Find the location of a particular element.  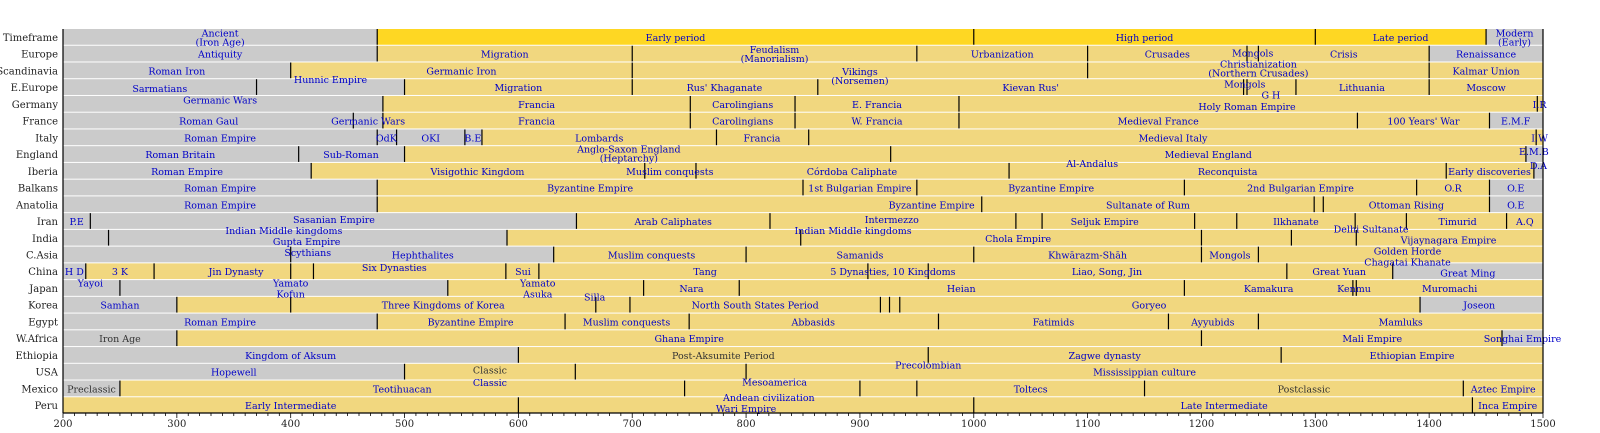

period-label: Iron Age is located at coordinates (120, 339).